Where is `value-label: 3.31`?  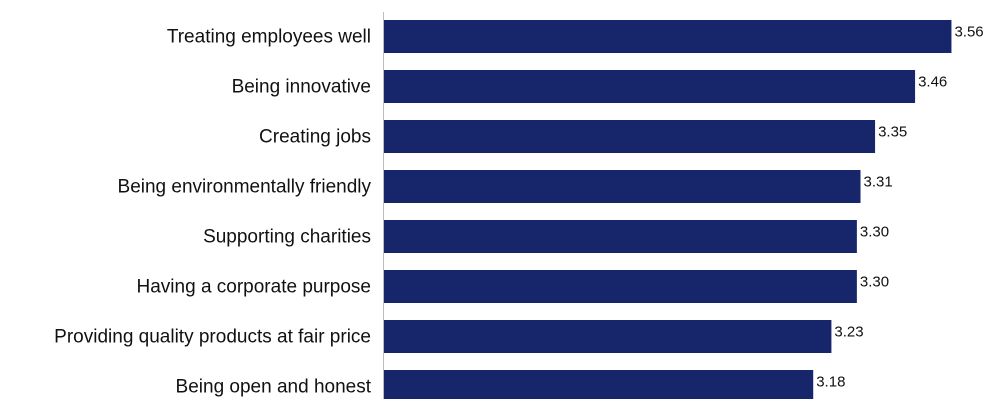
value-label: 3.31 is located at coordinates (878, 181).